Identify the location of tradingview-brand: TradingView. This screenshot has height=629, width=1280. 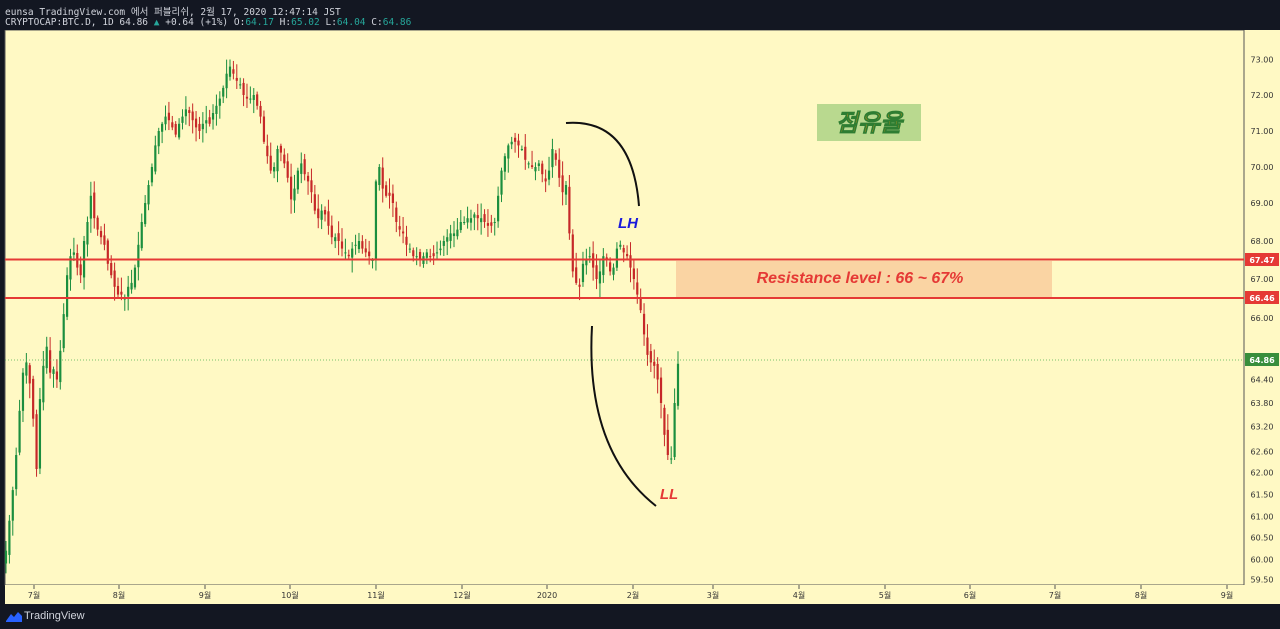
(54, 616).